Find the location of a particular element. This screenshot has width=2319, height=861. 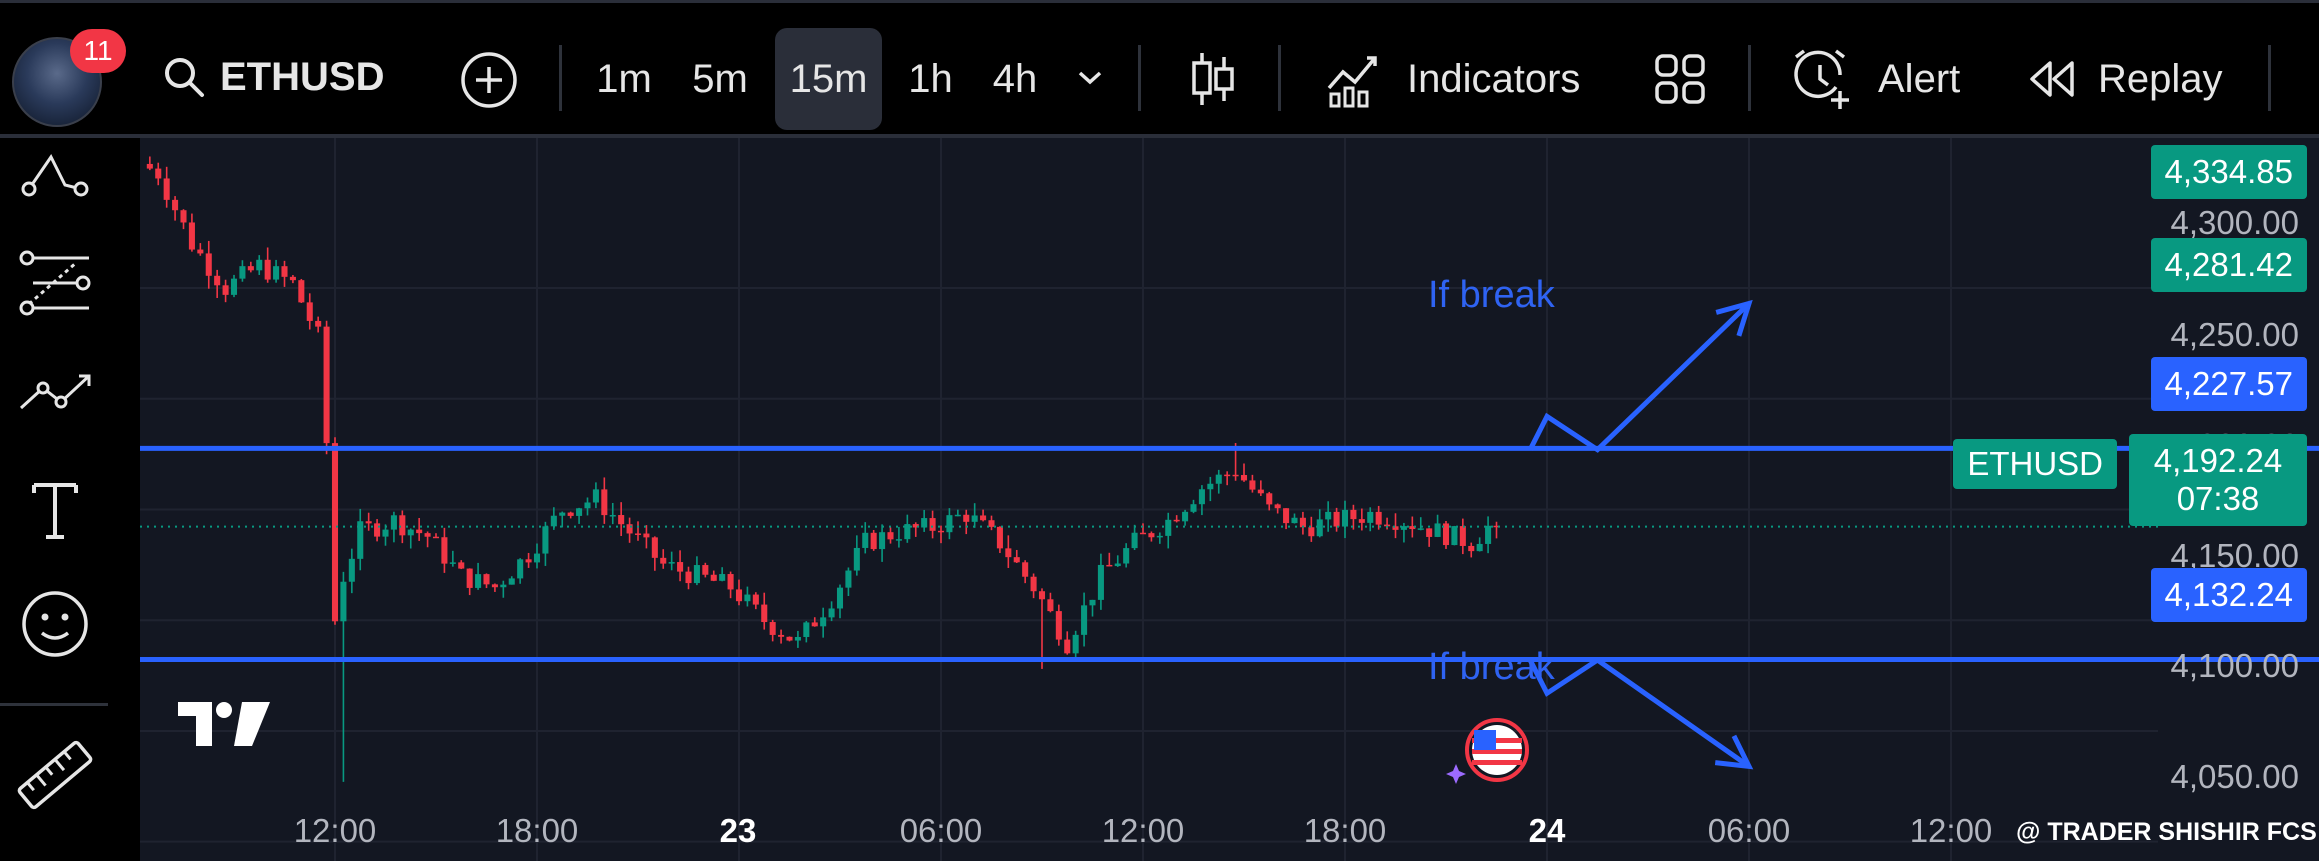

replay-button: Replay is located at coordinates (2125, 79).